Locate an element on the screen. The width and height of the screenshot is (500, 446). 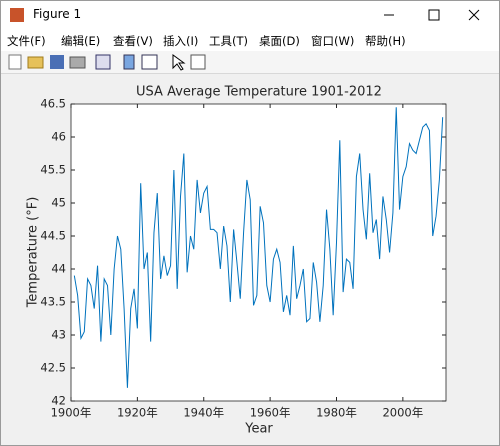
save-icon is located at coordinates (57, 62).